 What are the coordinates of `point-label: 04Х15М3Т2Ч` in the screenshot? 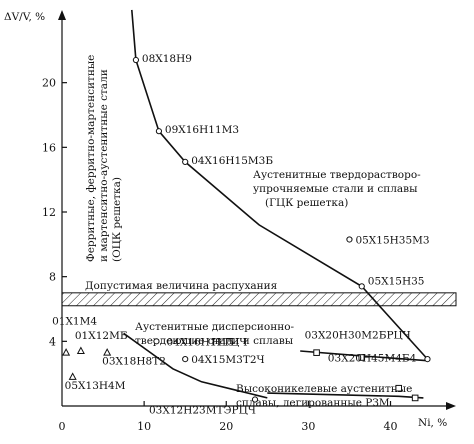 It's located at (227, 360).